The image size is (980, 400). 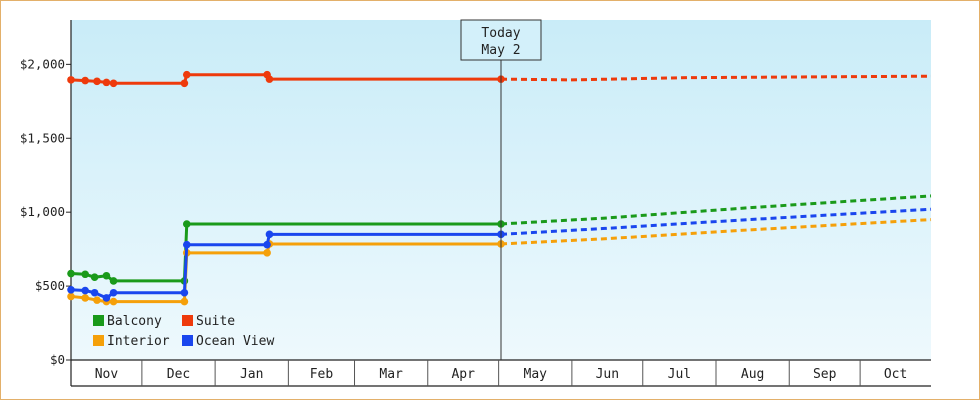 What do you see at coordinates (187, 340) in the screenshot?
I see `legend-swatch-ocean-view` at bounding box center [187, 340].